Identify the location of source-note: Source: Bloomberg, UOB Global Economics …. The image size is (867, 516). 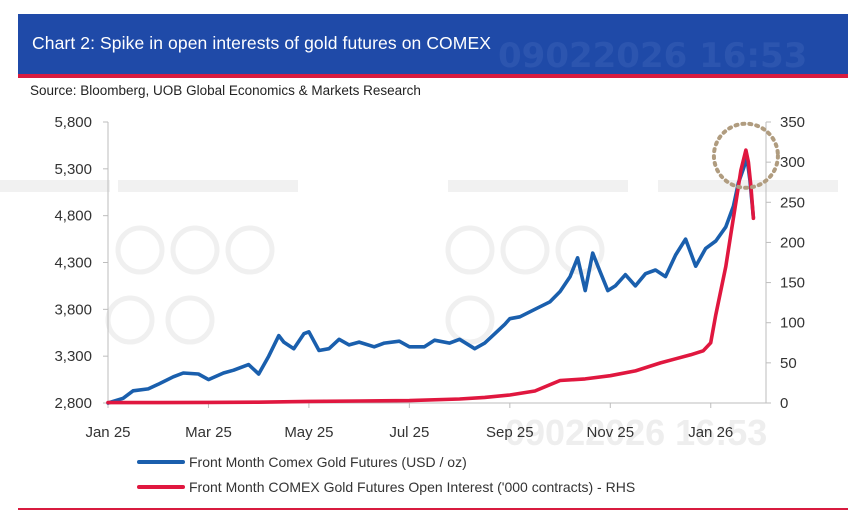
(225, 90).